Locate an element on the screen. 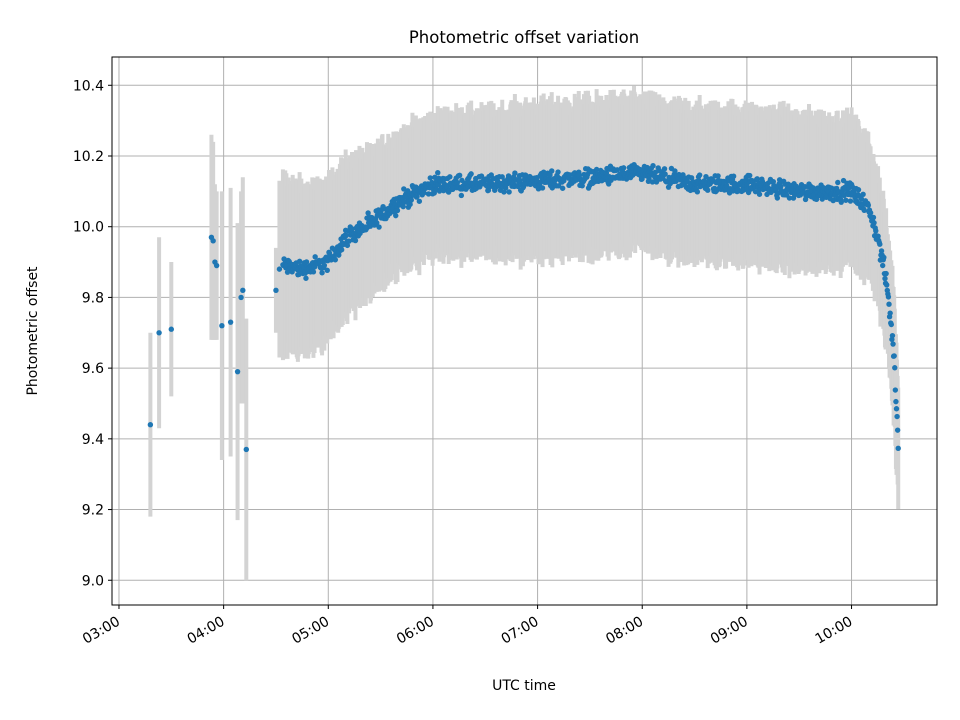  chart-title: Photometric offset variation is located at coordinates (524, 37).